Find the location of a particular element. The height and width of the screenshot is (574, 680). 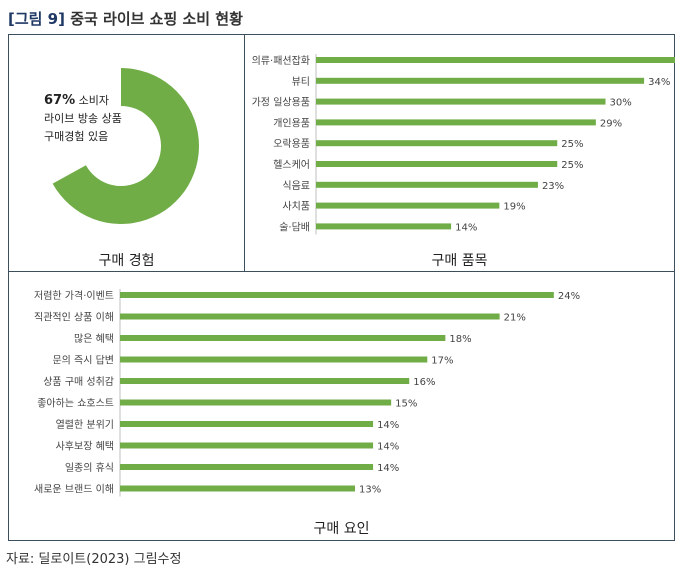

bar-data-label: 17% is located at coordinates (442, 361).